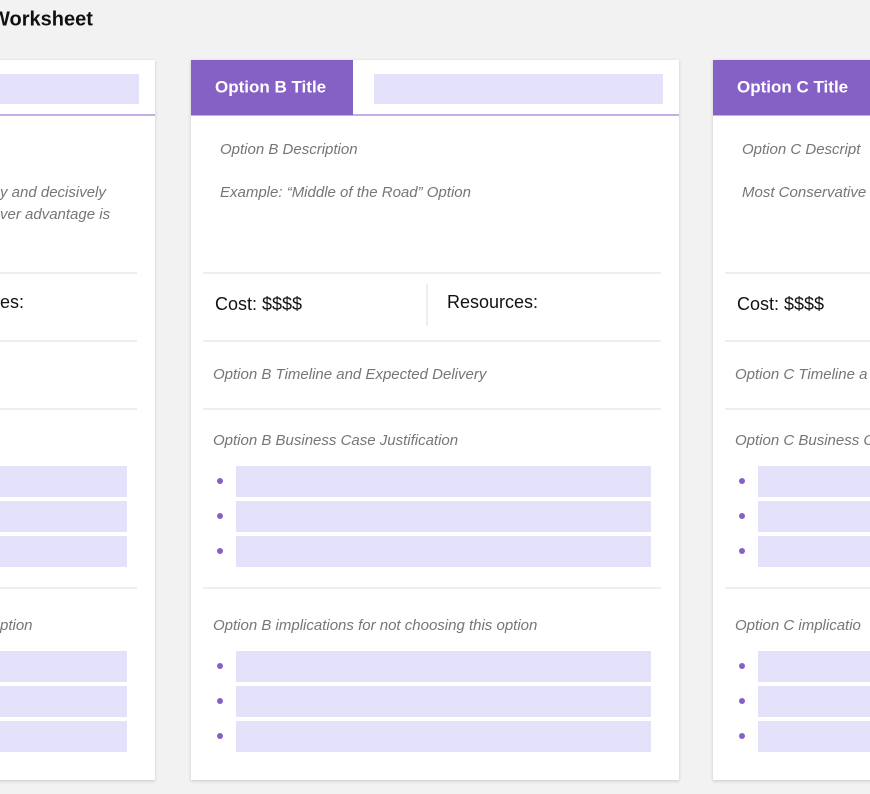 The height and width of the screenshot is (794, 870). Describe the element at coordinates (804, 192) in the screenshot. I see `example: Most Conservative` at that location.